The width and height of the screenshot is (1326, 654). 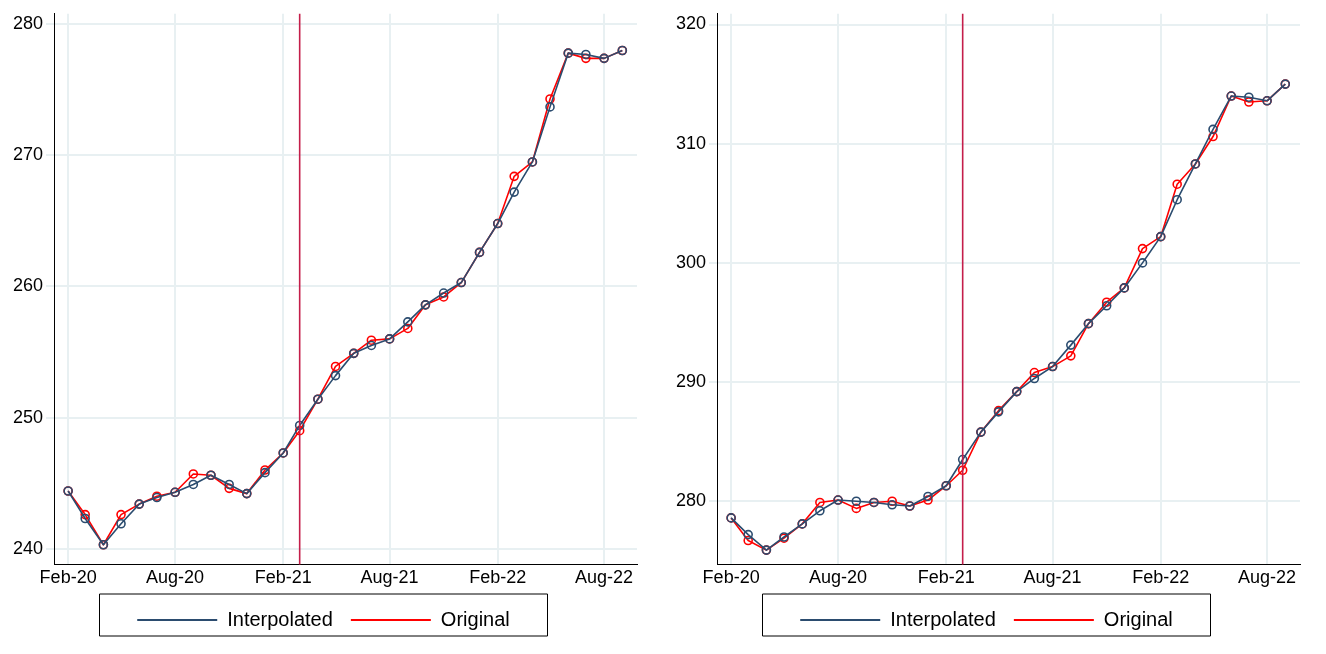 I want to click on y-tick-label: 270, so click(x=28, y=154).